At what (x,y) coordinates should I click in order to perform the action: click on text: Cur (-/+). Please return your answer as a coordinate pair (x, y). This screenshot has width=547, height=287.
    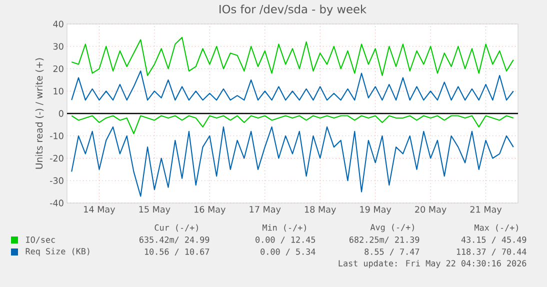
    Looking at the image, I should click on (176, 228).